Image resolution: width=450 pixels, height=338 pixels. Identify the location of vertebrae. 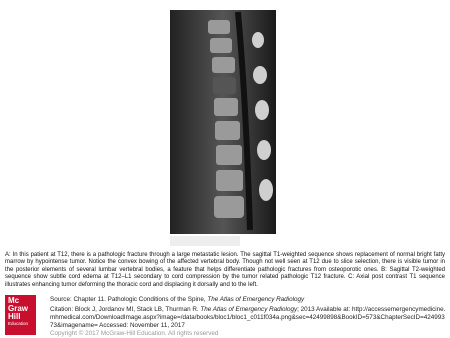
(226, 119).